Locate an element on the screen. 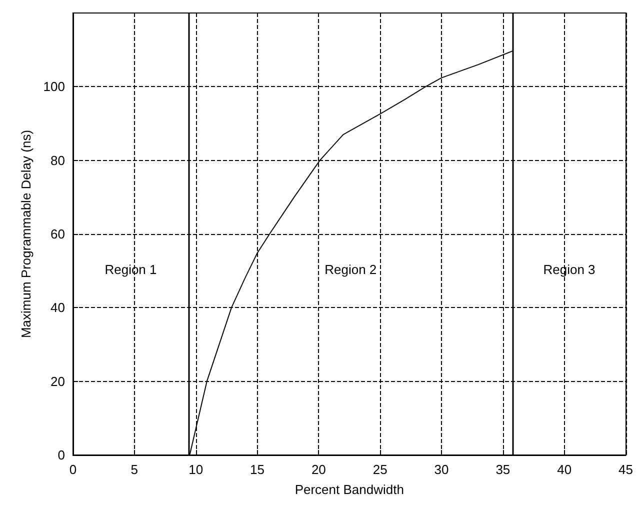 The width and height of the screenshot is (644, 513). annotation: Region 2 is located at coordinates (350, 269).